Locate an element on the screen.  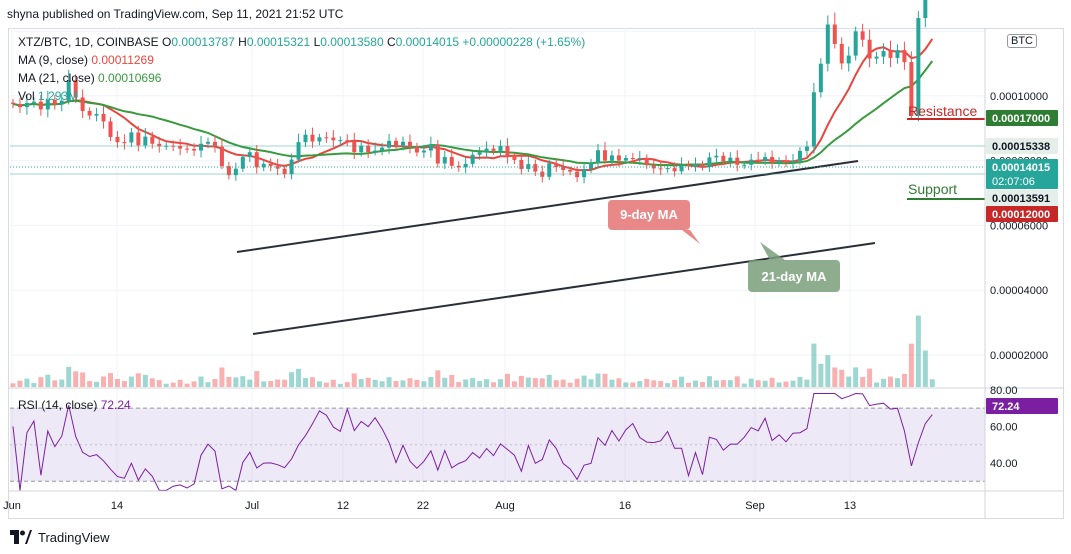
legend-ma21-value: 0.00010696 is located at coordinates (130, 78).